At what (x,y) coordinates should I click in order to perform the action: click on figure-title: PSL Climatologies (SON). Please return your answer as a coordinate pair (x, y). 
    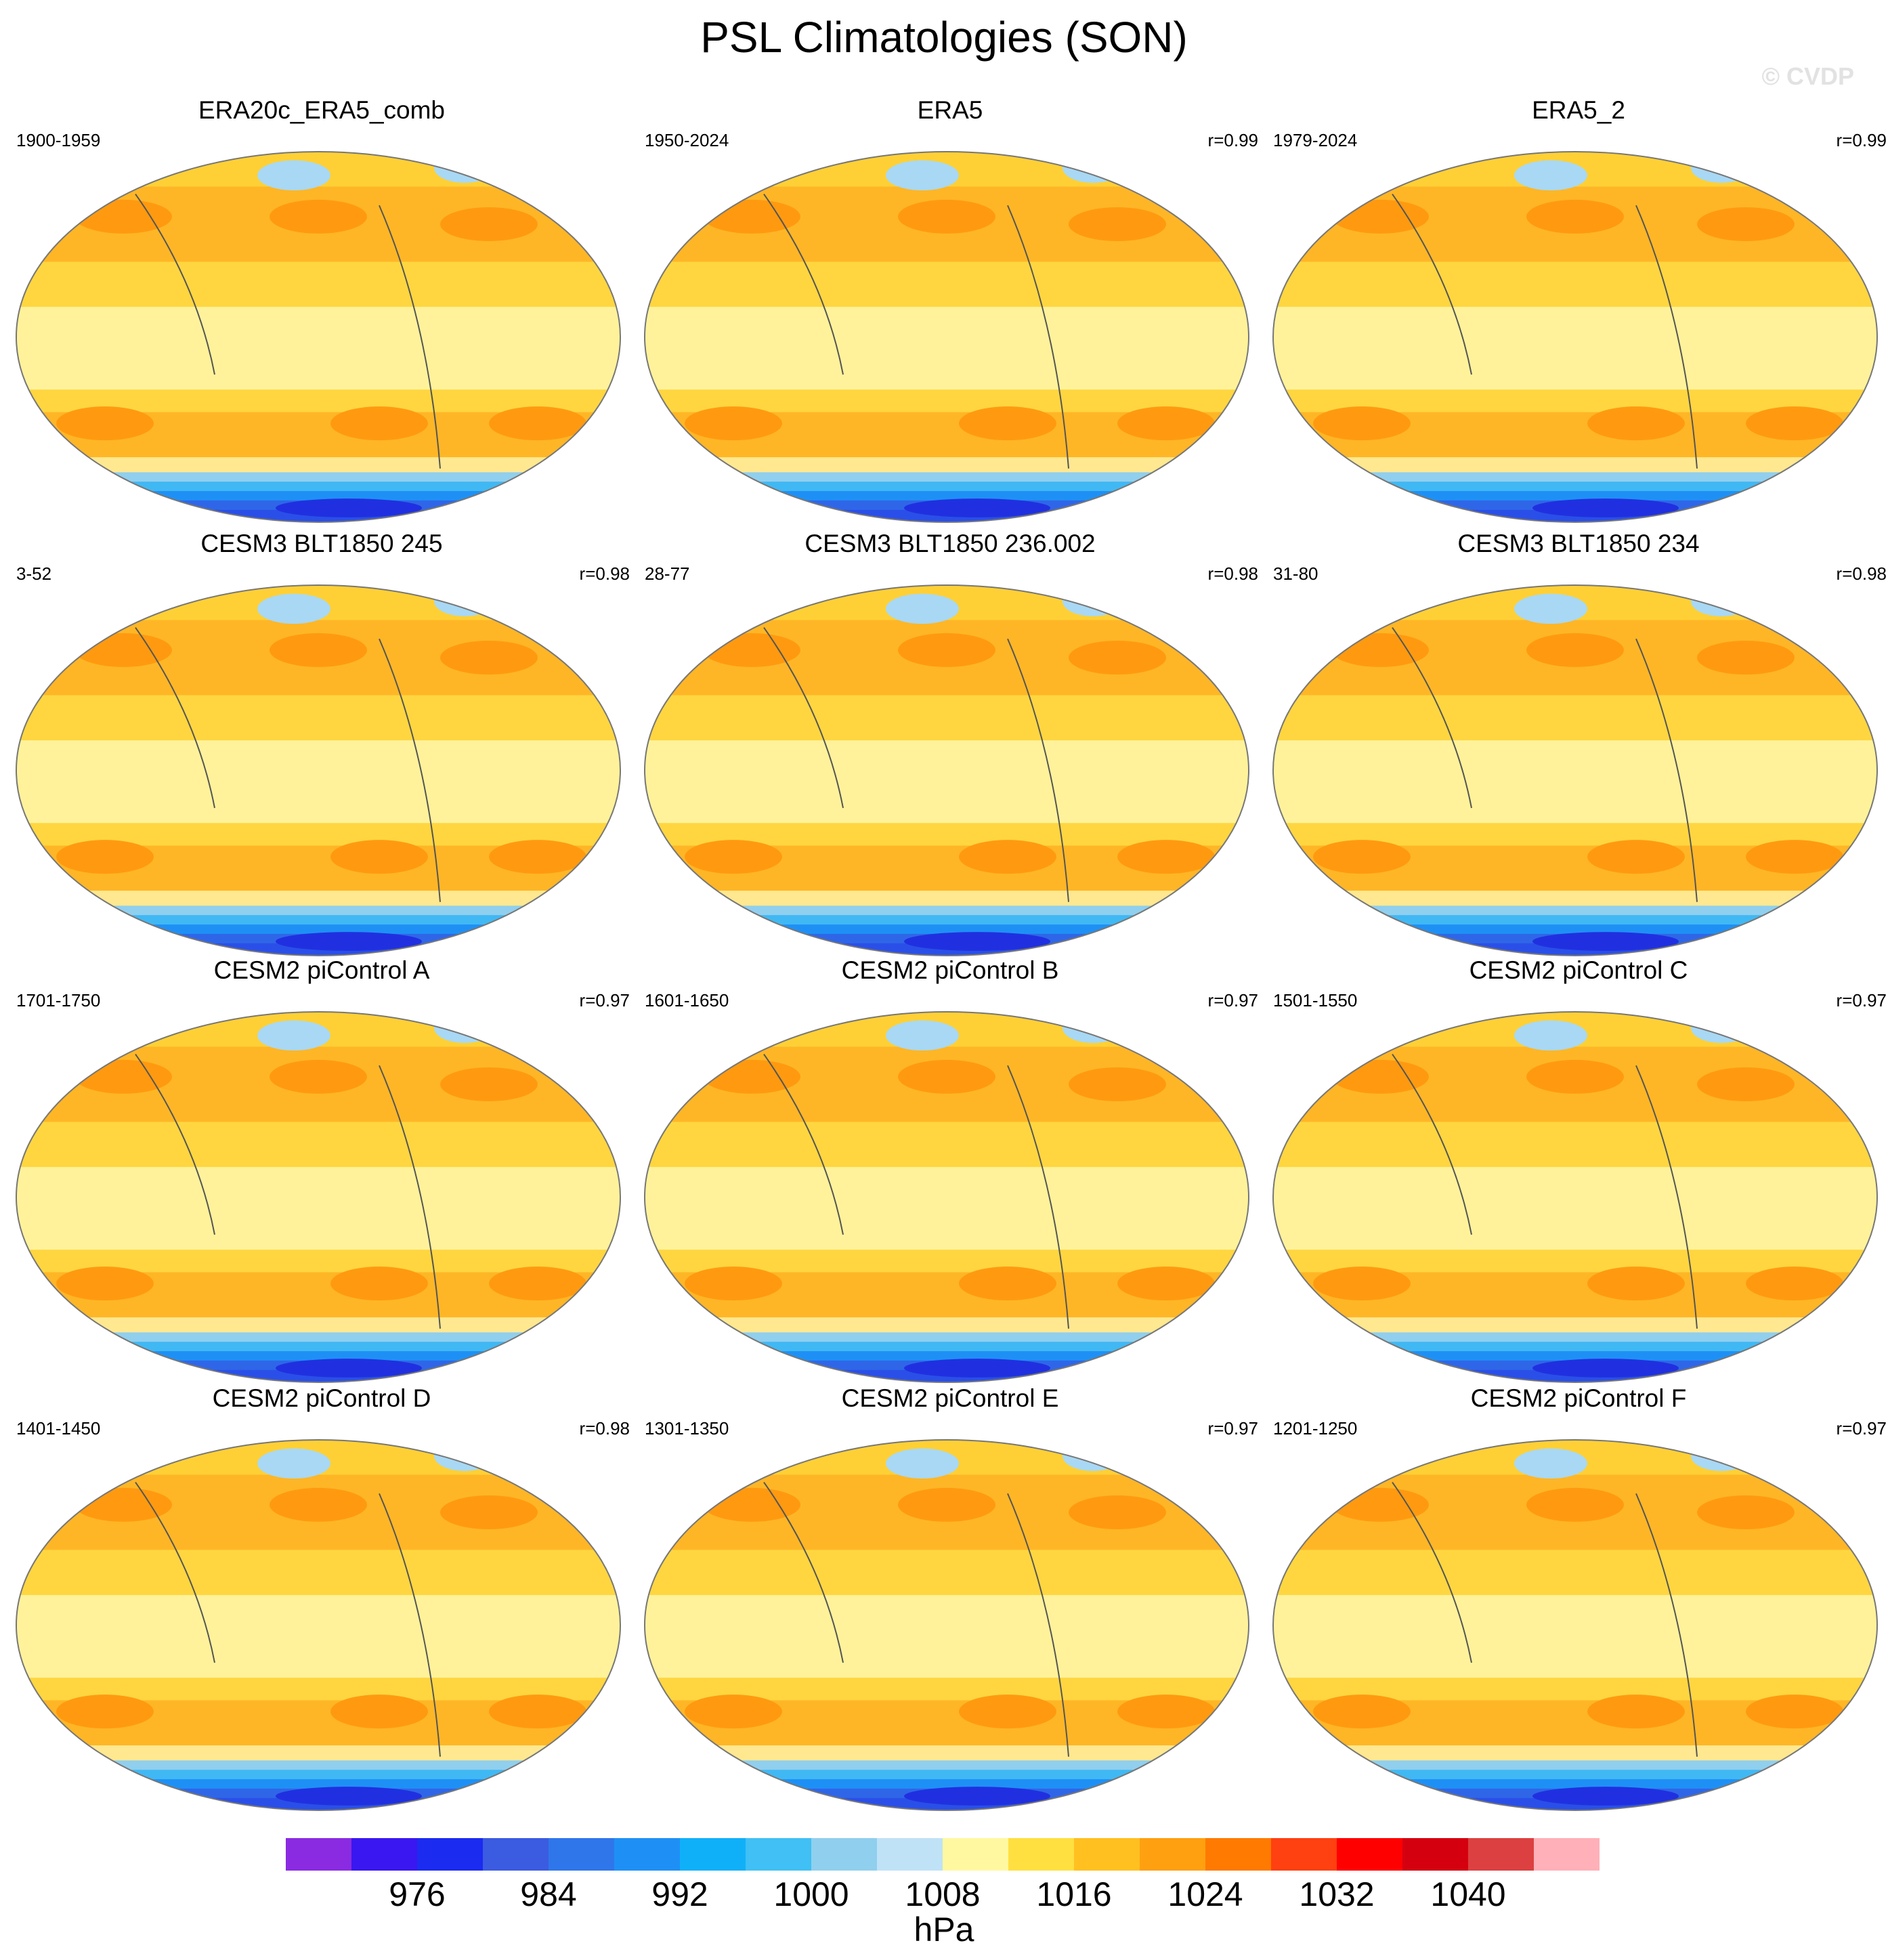
    Looking at the image, I should click on (944, 37).